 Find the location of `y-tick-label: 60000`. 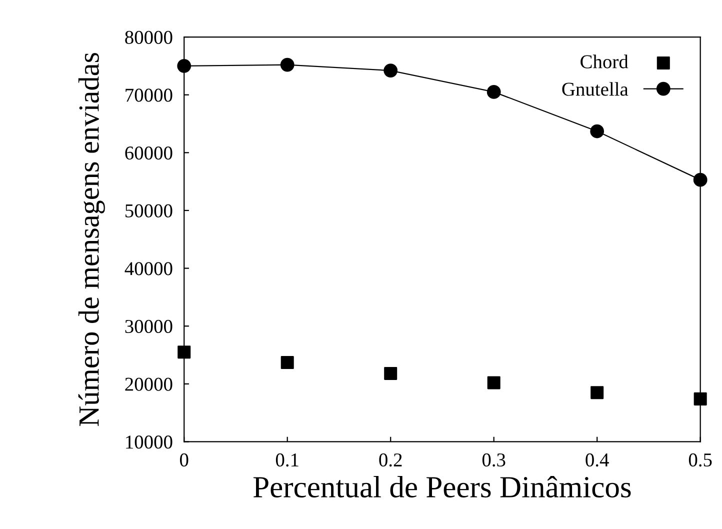

y-tick-label: 60000 is located at coordinates (148, 153).